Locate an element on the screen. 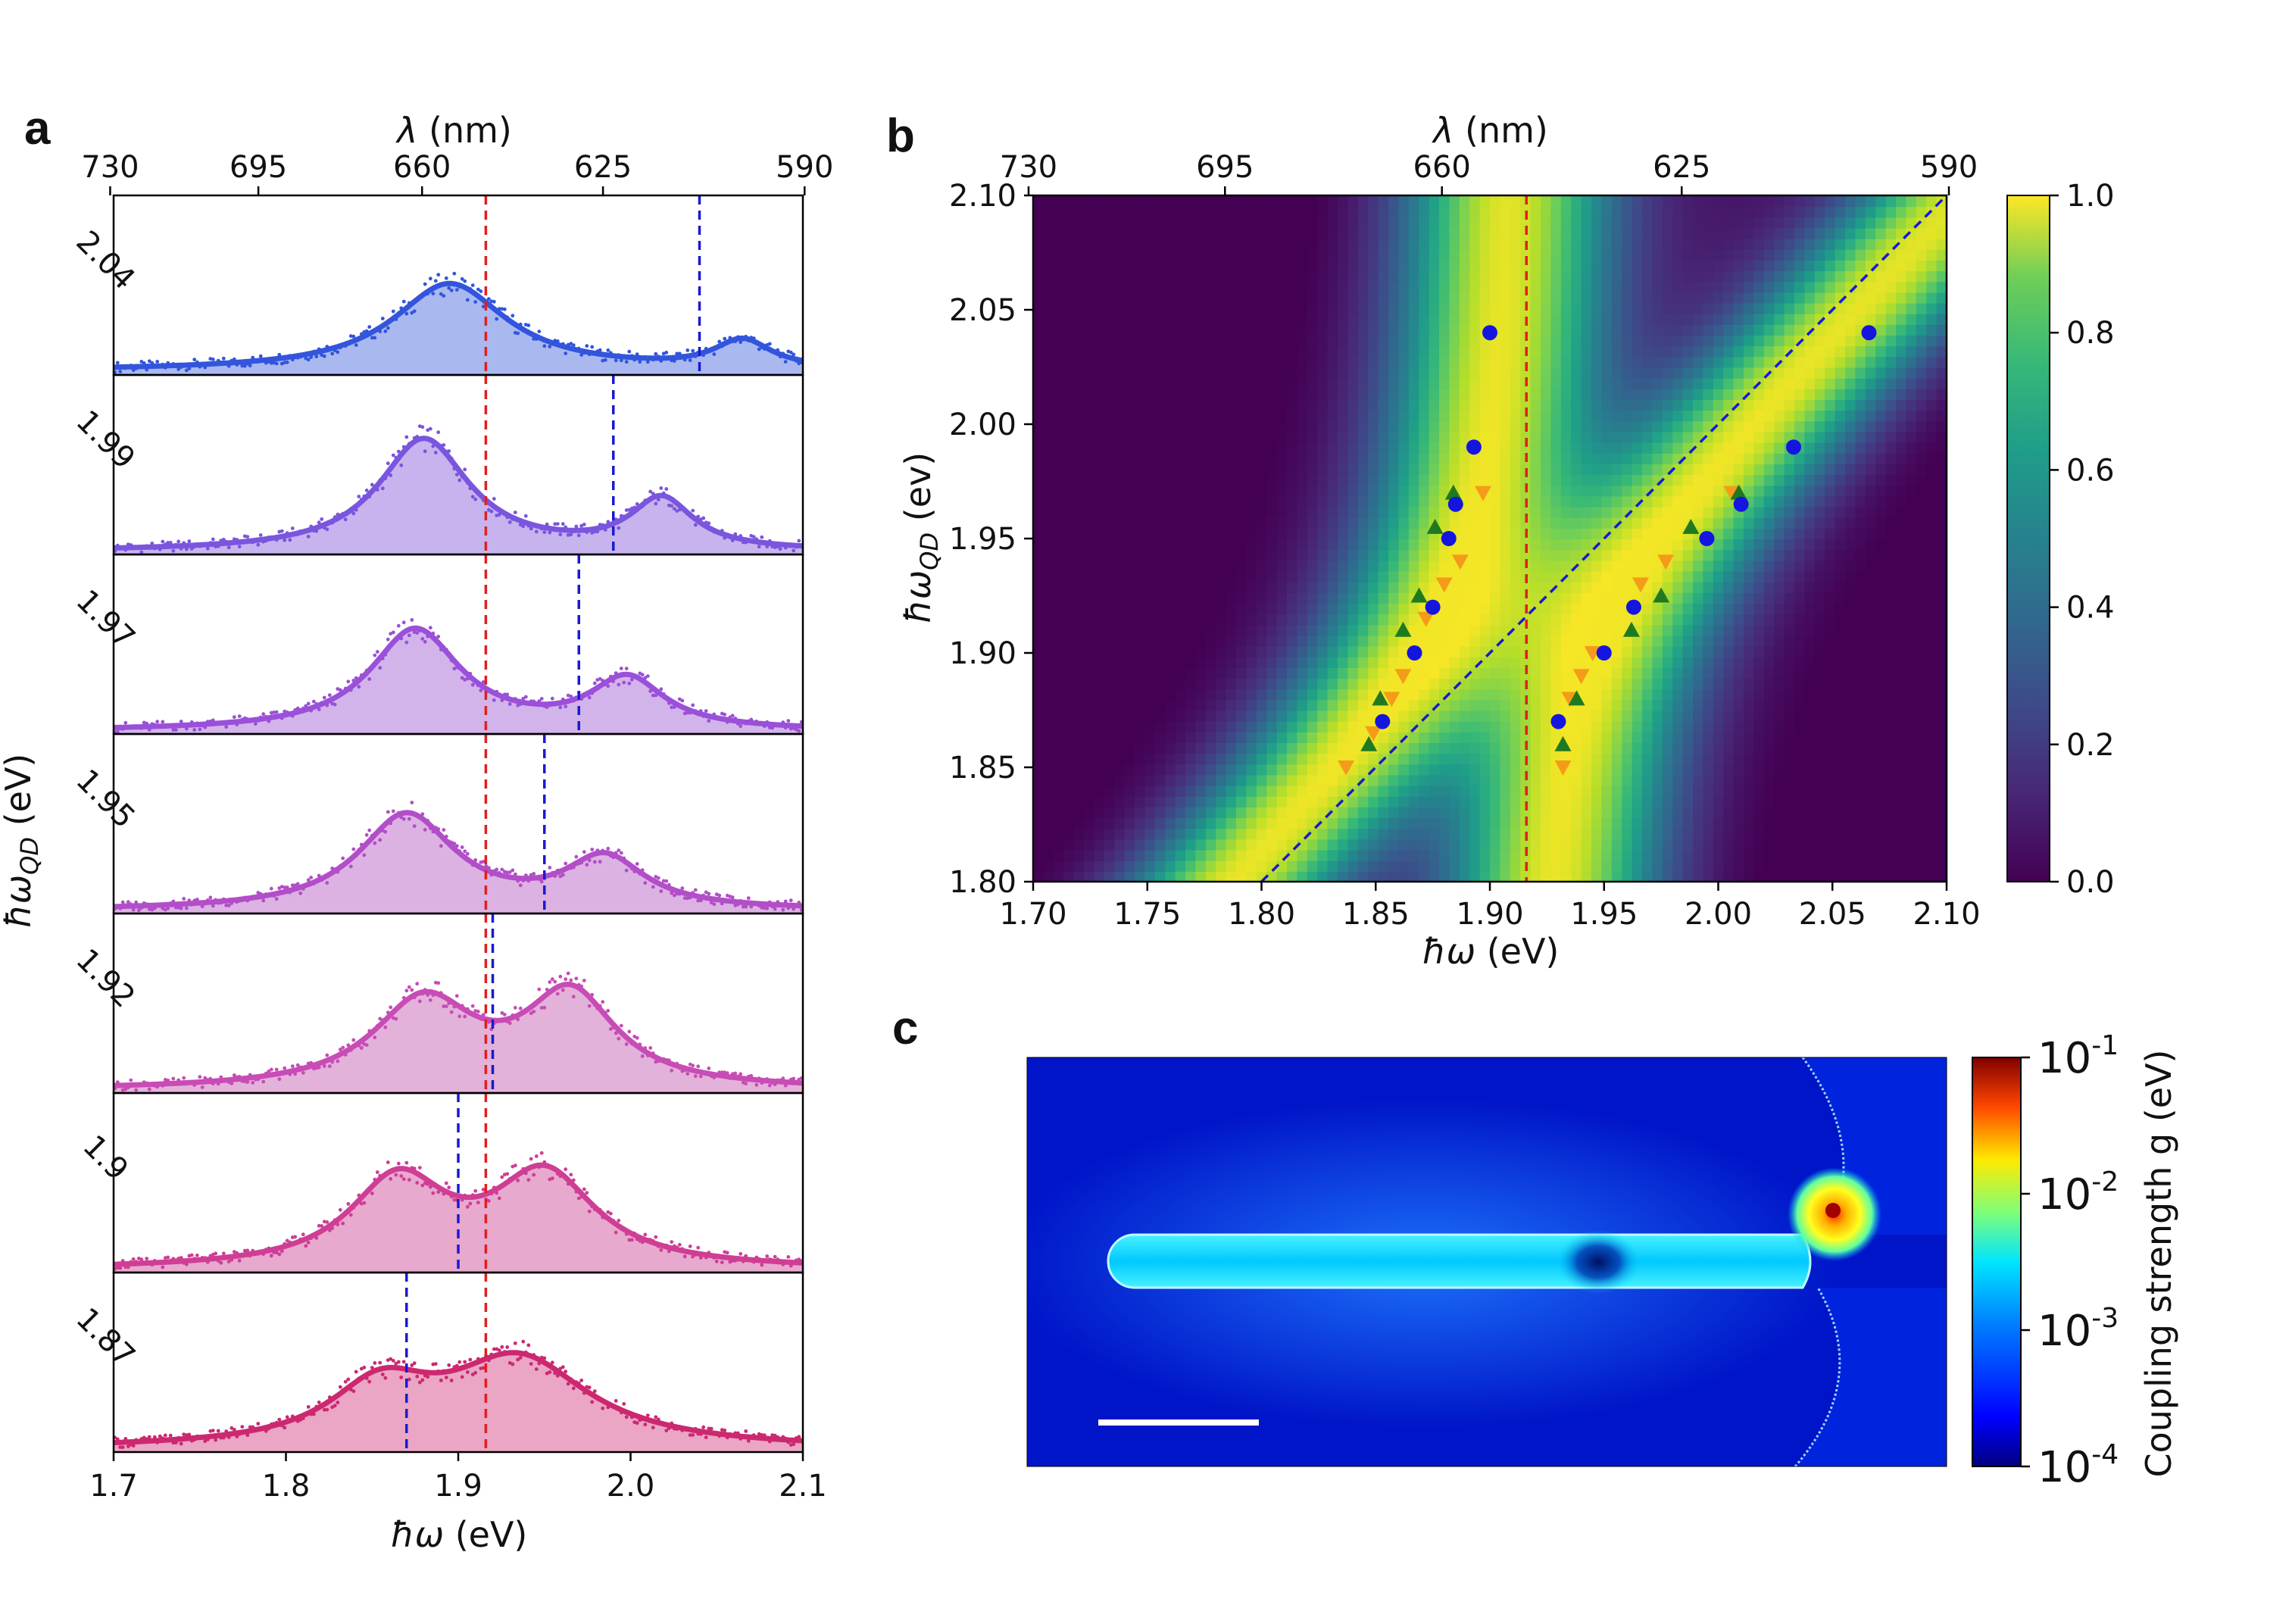 Image resolution: width=2292 pixels, height=1624 pixels. a-fit-line is located at coordinates (458, 860).